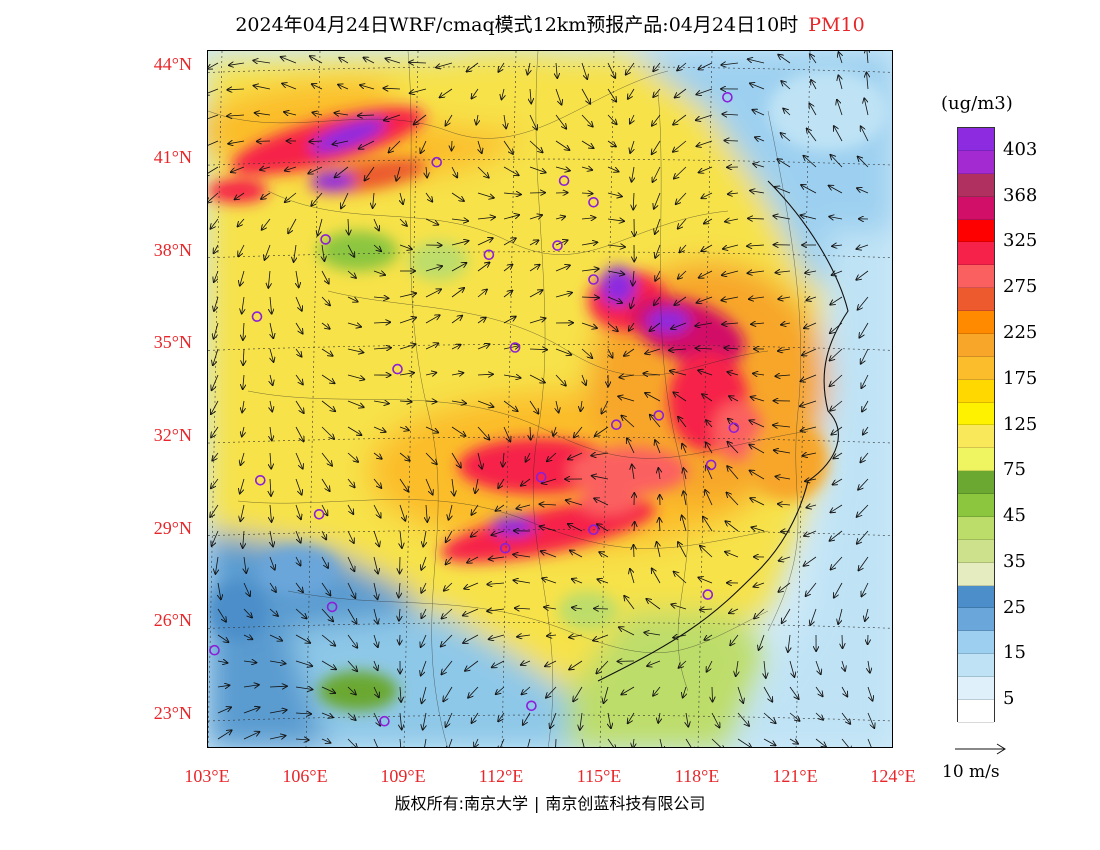  Describe the element at coordinates (976, 425) in the screenshot. I see `colorbar` at that location.